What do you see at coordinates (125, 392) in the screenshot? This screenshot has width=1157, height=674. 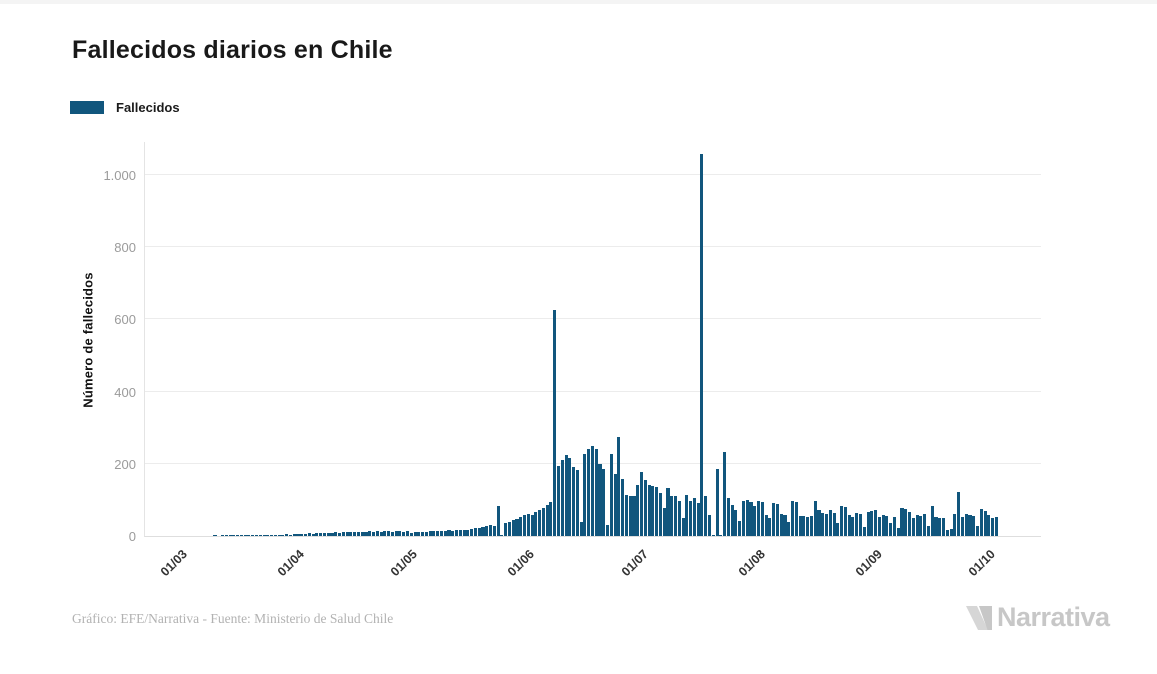 I see `y-tick-label: 400` at bounding box center [125, 392].